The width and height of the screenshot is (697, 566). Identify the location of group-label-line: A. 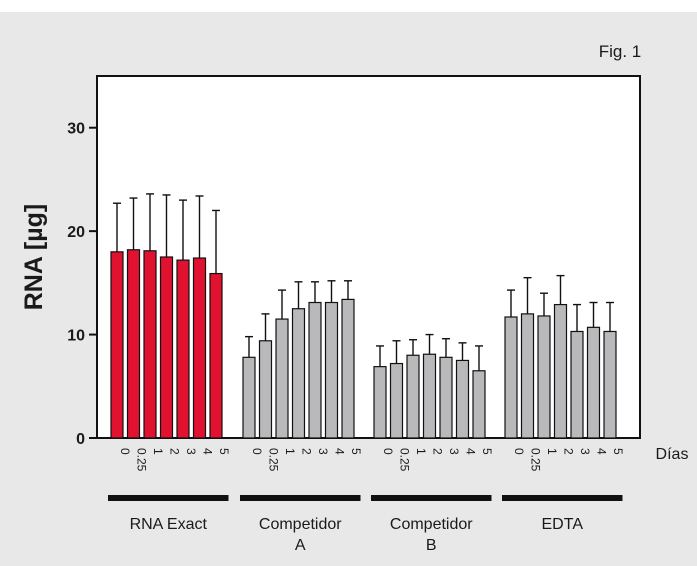
(300, 545).